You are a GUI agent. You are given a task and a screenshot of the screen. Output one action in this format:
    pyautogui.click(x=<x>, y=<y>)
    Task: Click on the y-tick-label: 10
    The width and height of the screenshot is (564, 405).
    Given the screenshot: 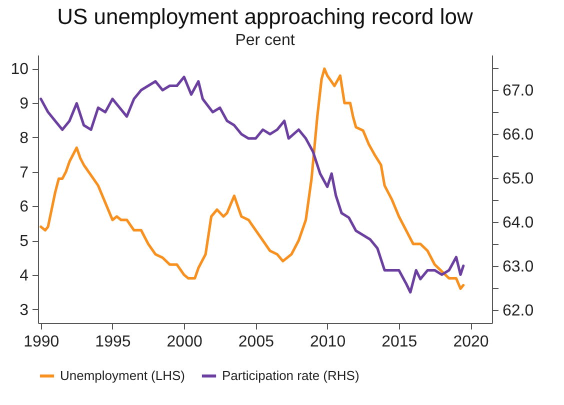 What is the action you would take?
    pyautogui.click(x=19, y=69)
    